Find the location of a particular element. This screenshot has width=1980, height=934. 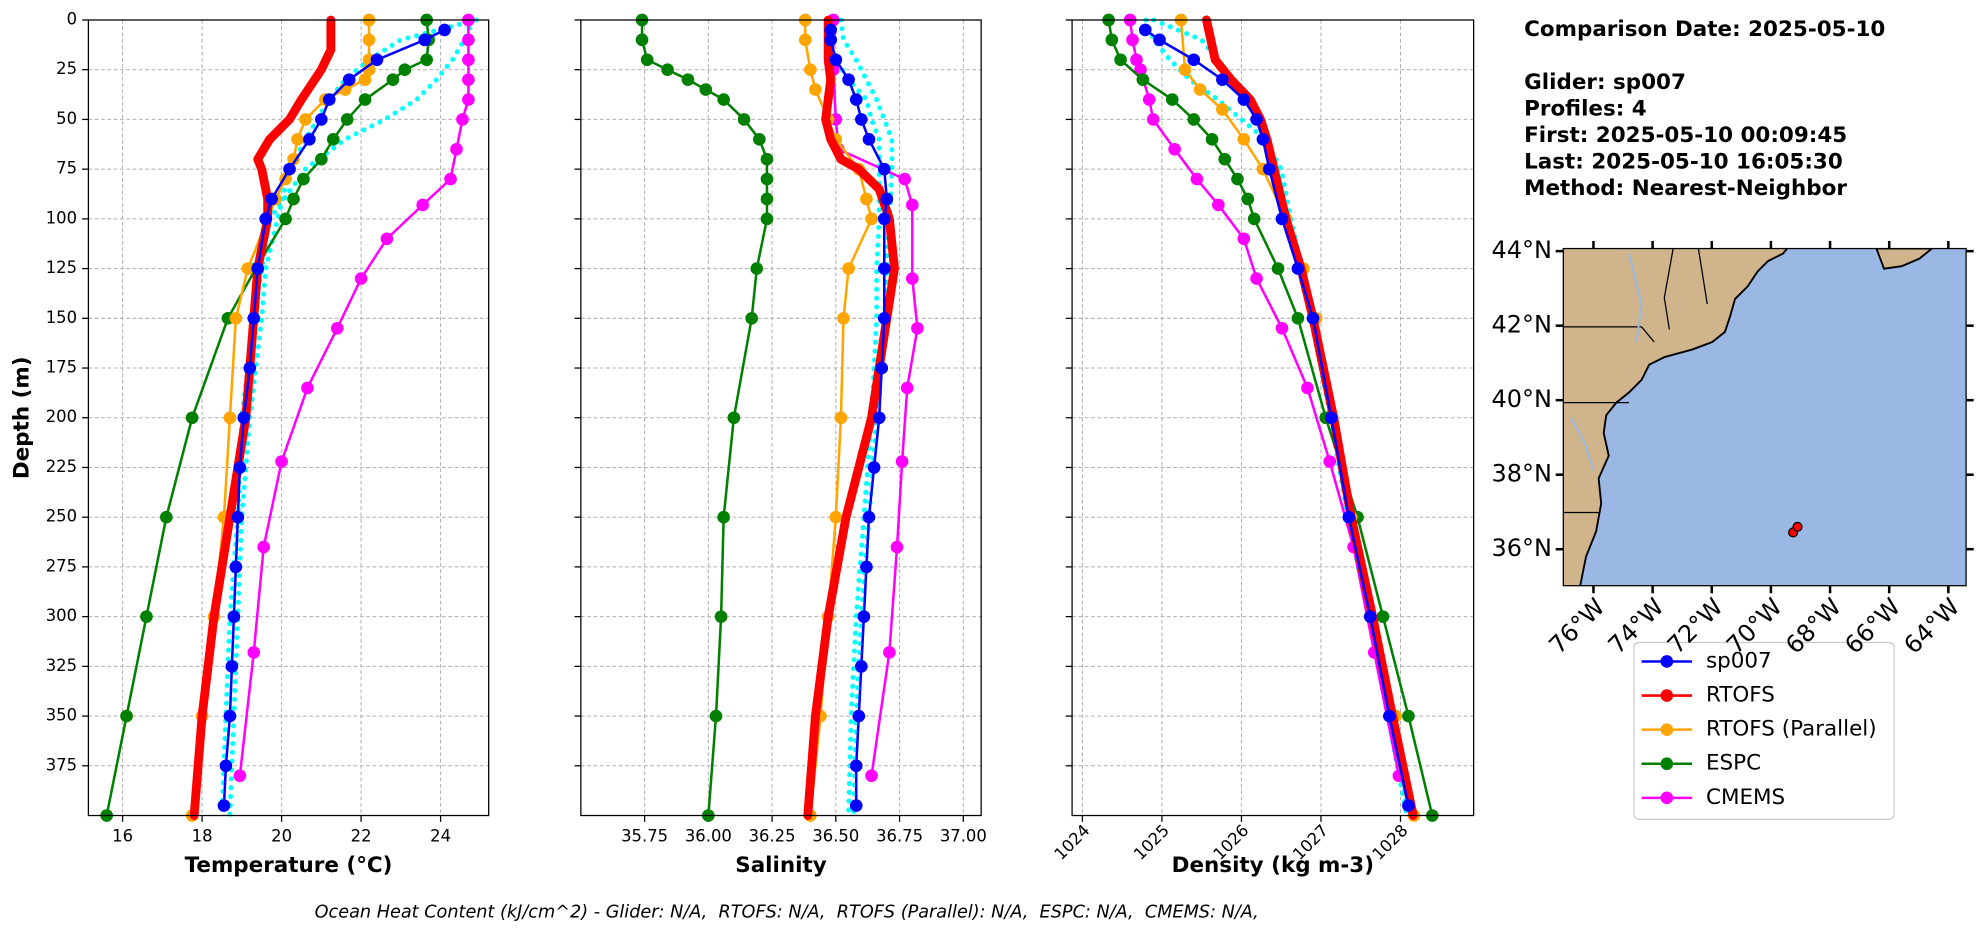

plot-area is located at coordinates (1270, 417).